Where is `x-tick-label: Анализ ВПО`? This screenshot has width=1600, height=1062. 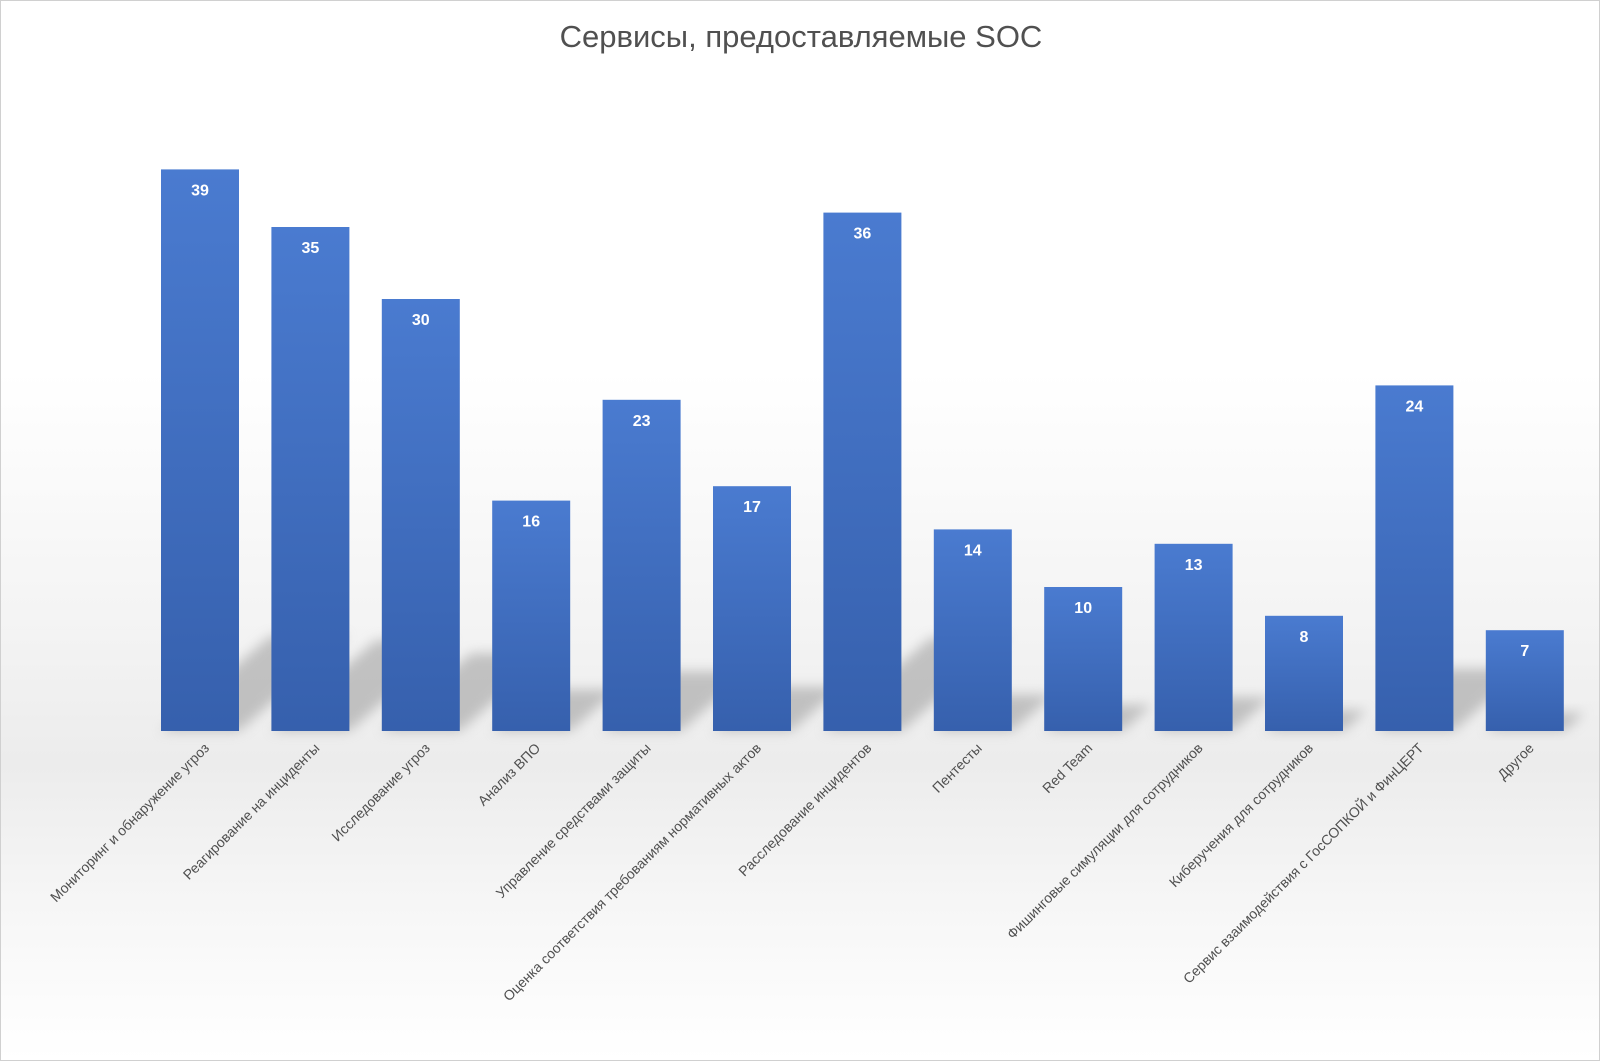 x-tick-label: Анализ ВПО is located at coordinates (508, 774).